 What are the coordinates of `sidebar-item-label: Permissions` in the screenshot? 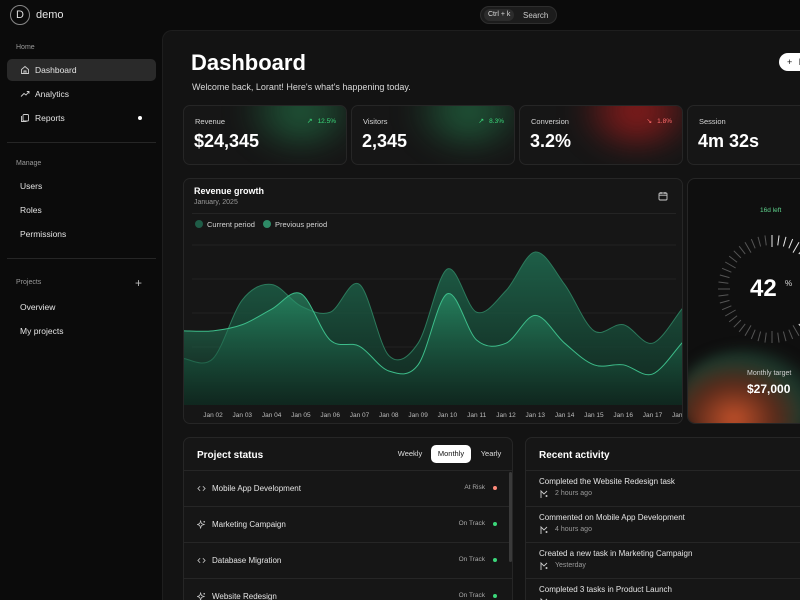 It's located at (43, 234).